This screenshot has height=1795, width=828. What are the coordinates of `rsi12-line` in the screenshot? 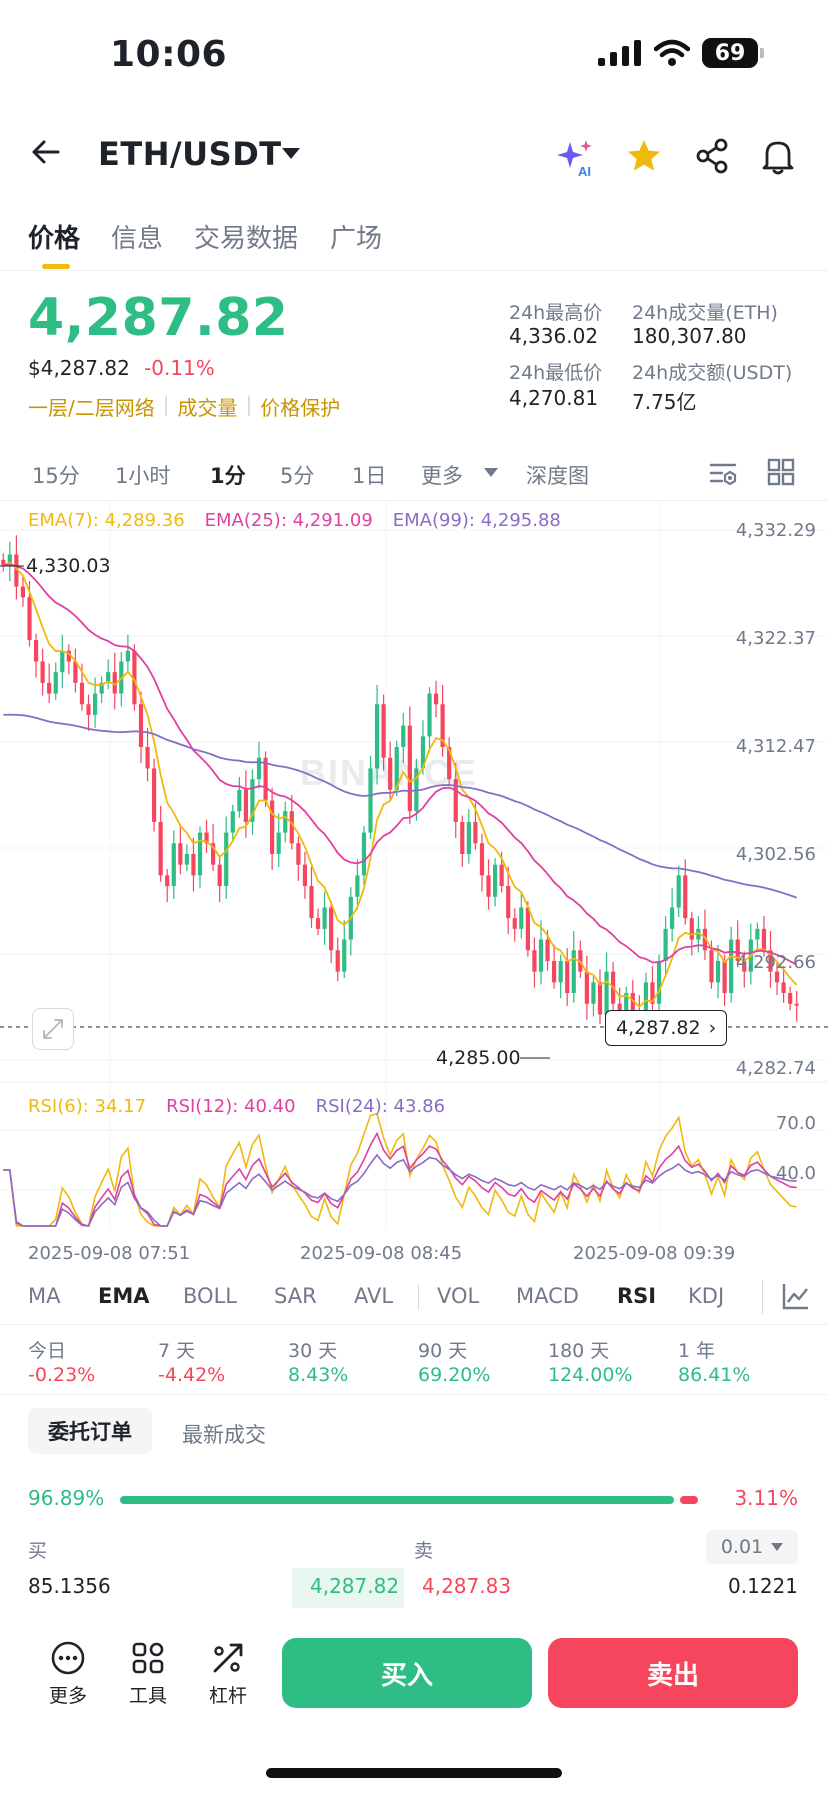 It's located at (400, 1179).